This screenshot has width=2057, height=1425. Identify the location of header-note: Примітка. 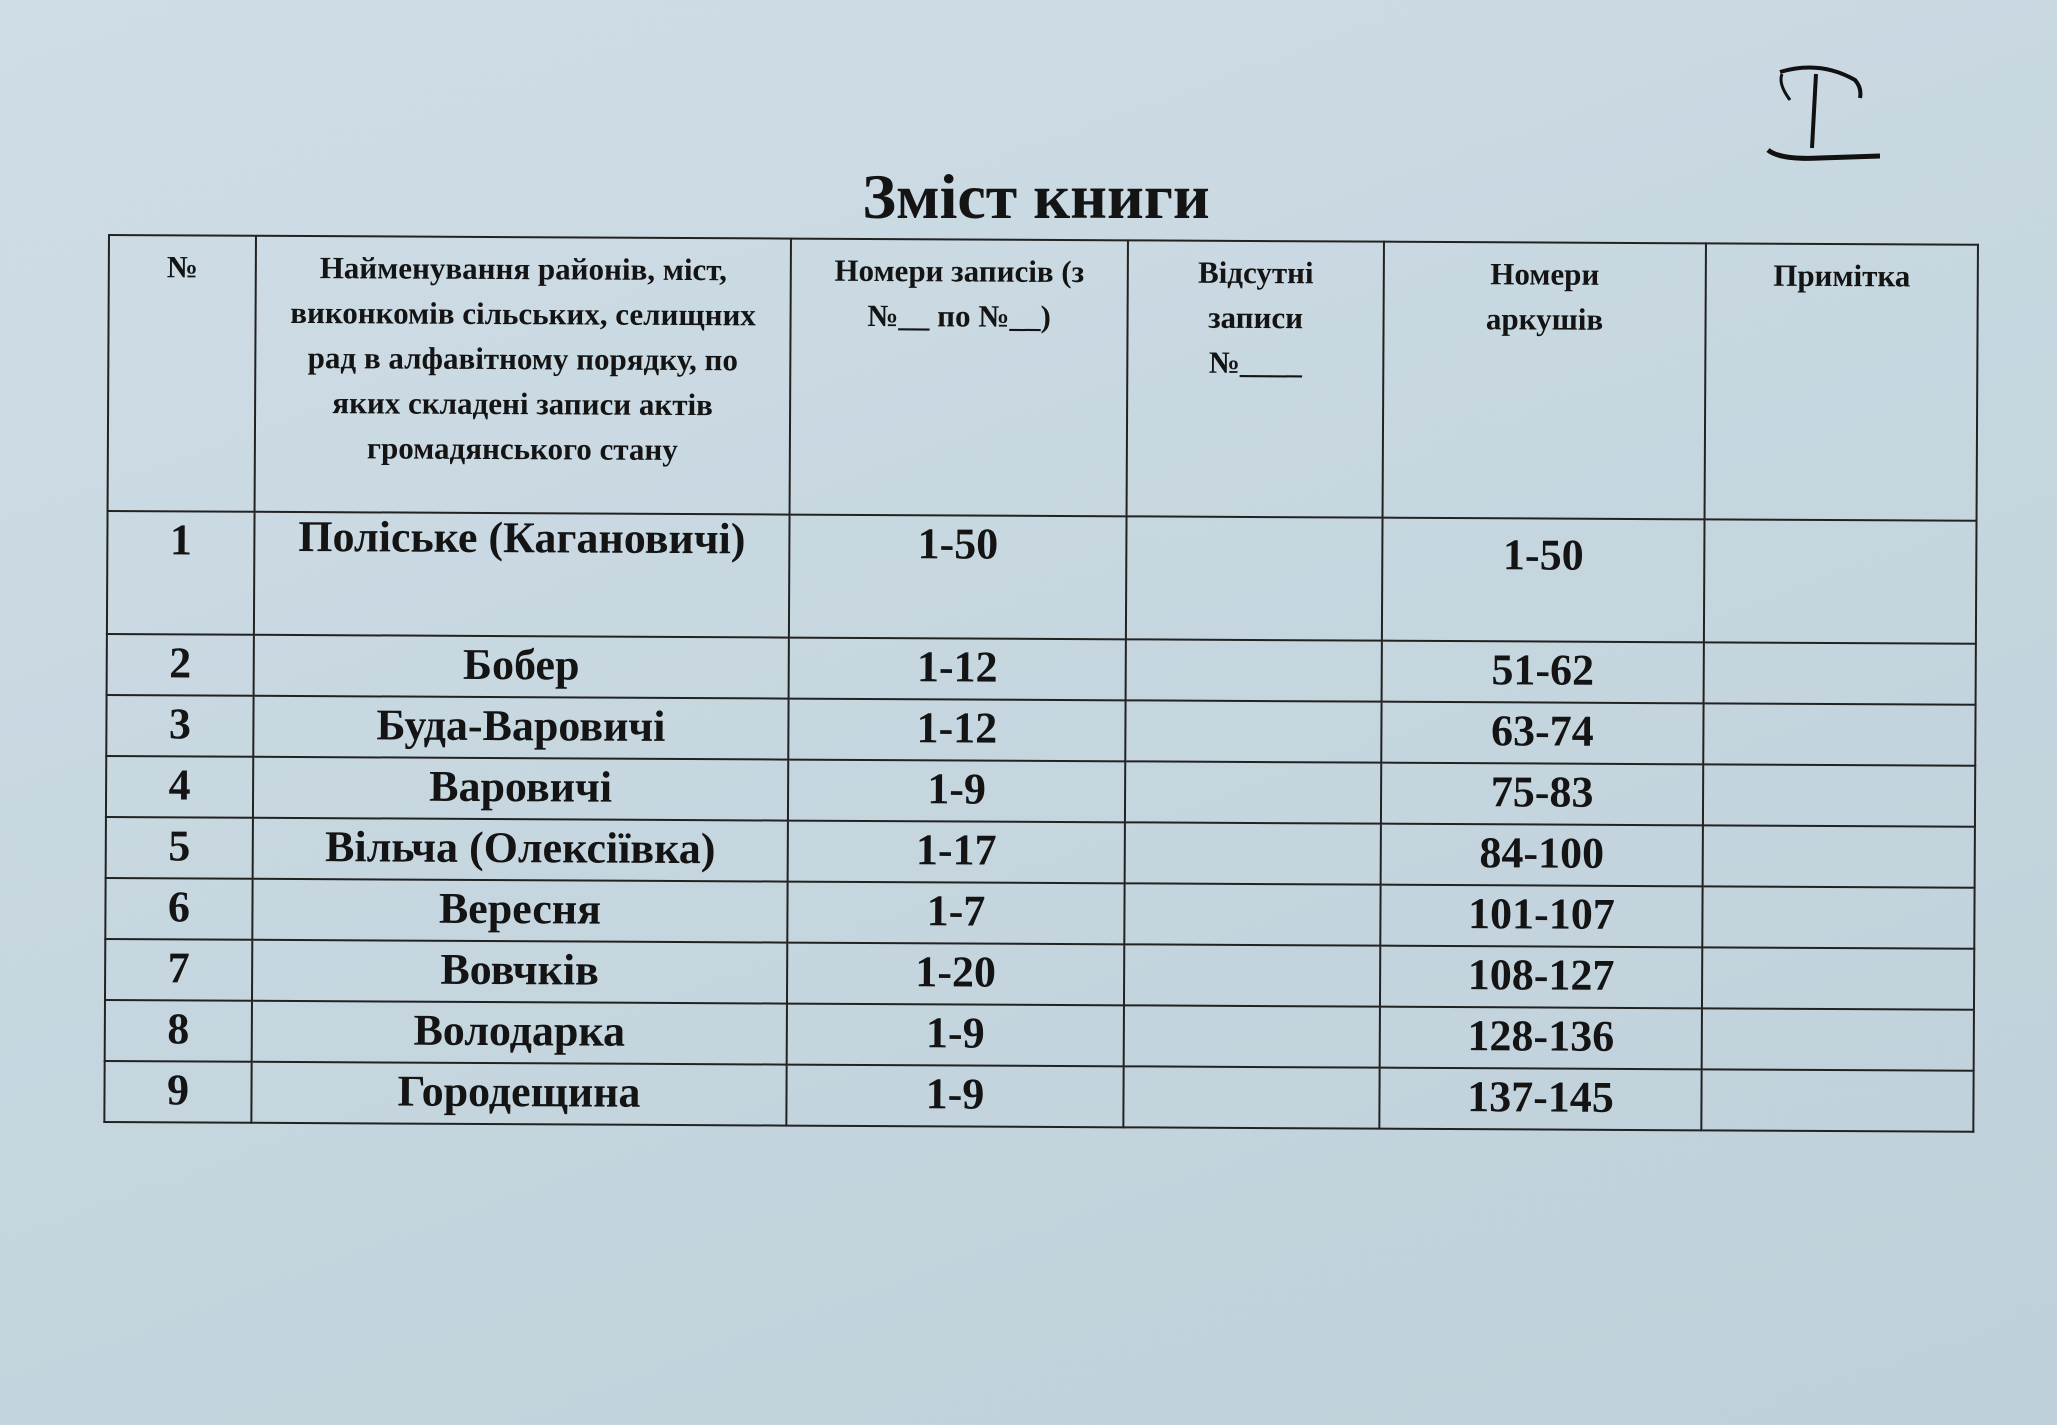
(1841, 382).